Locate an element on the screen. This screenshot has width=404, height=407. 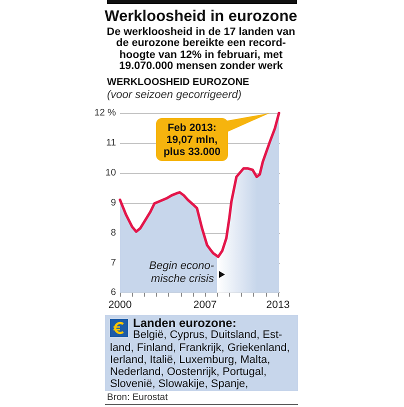
text: Bron: Eurostat is located at coordinates (137, 397).